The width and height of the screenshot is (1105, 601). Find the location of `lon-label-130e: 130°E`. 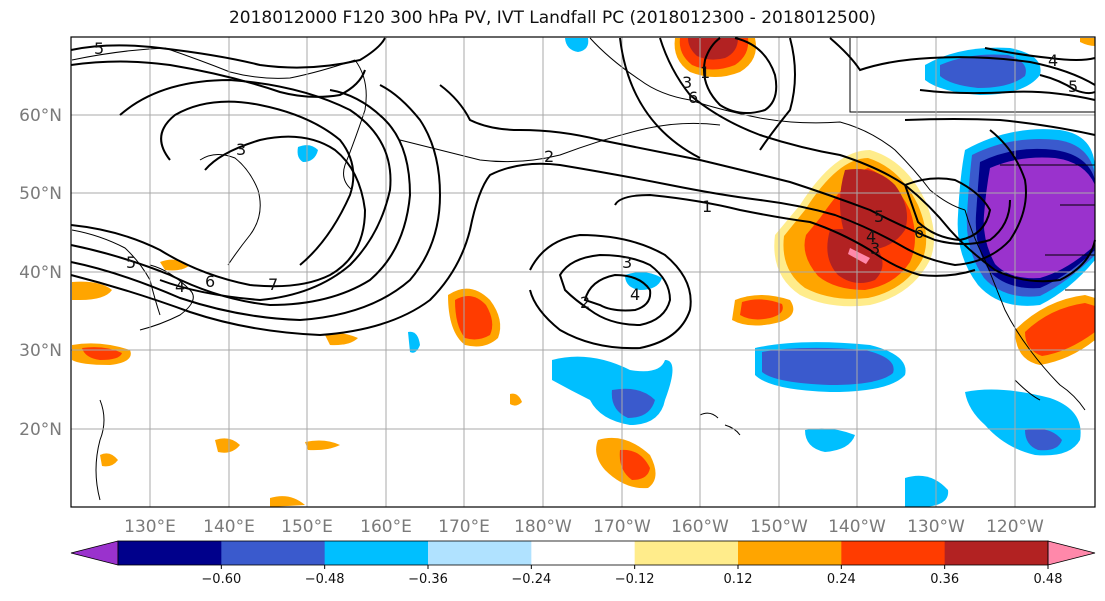

lon-label-130e: 130°E is located at coordinates (150, 527).